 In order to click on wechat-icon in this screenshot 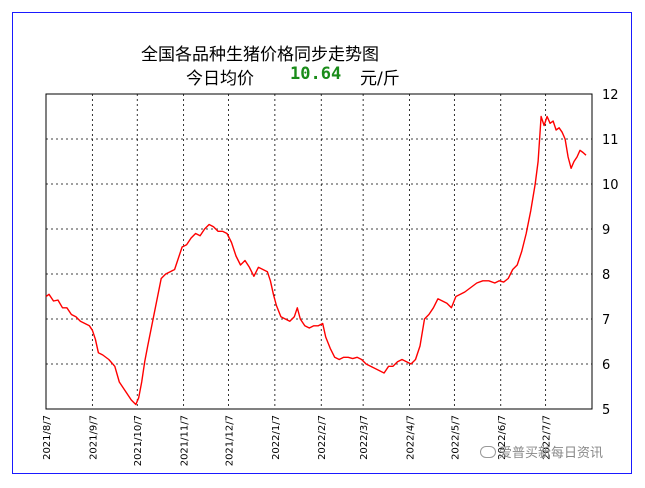, I will do `click(488, 452)`.